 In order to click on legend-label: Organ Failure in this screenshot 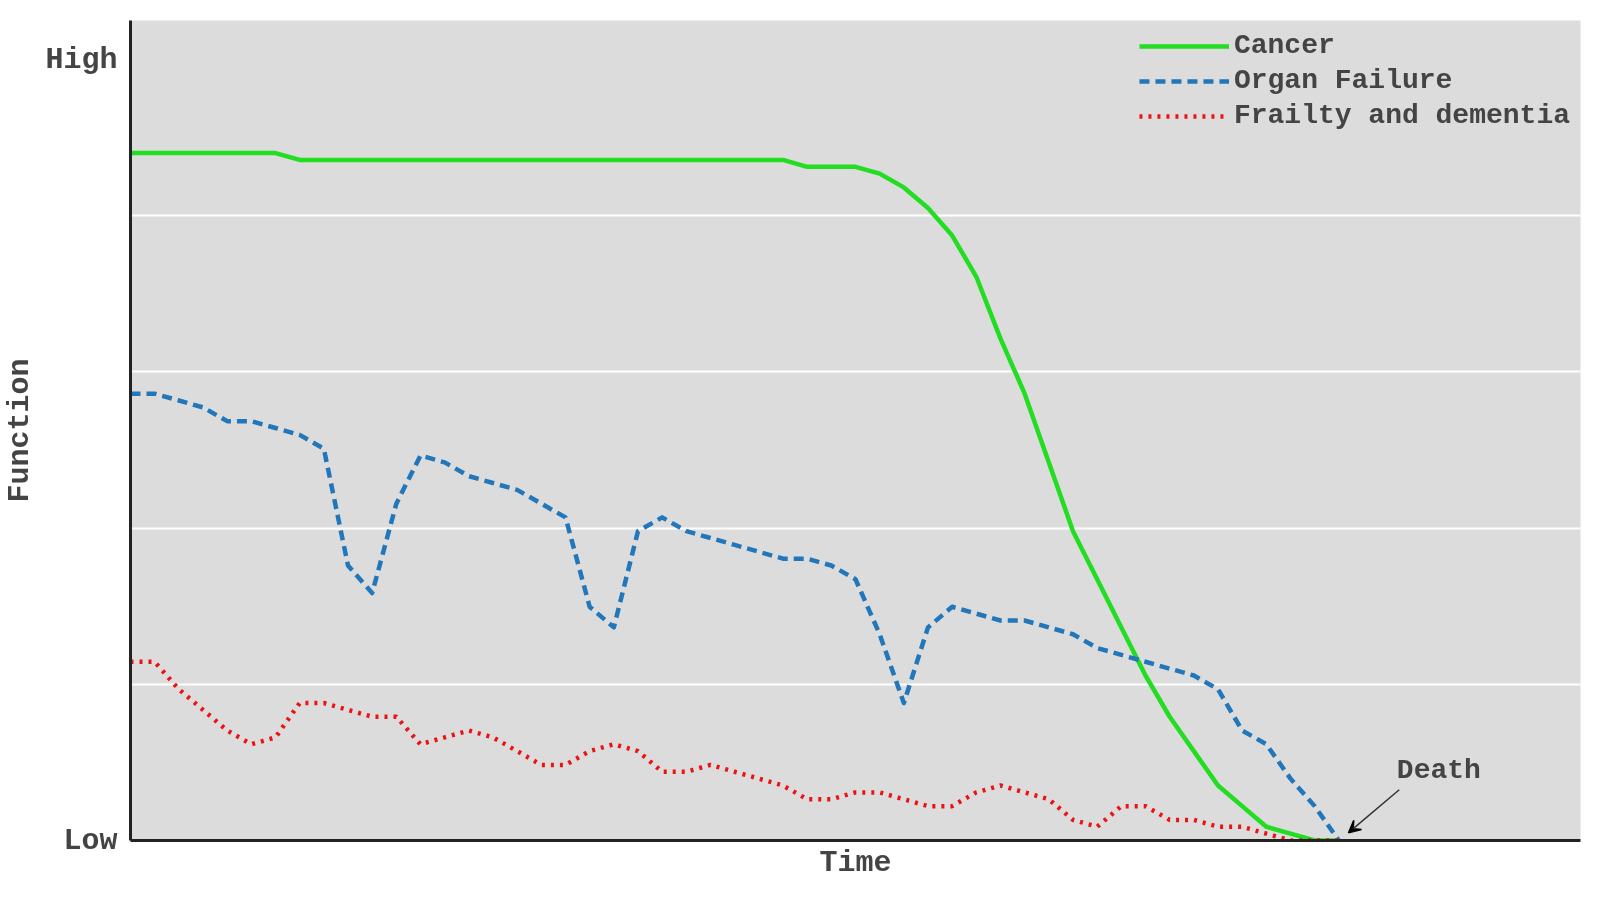, I will do `click(1343, 80)`.